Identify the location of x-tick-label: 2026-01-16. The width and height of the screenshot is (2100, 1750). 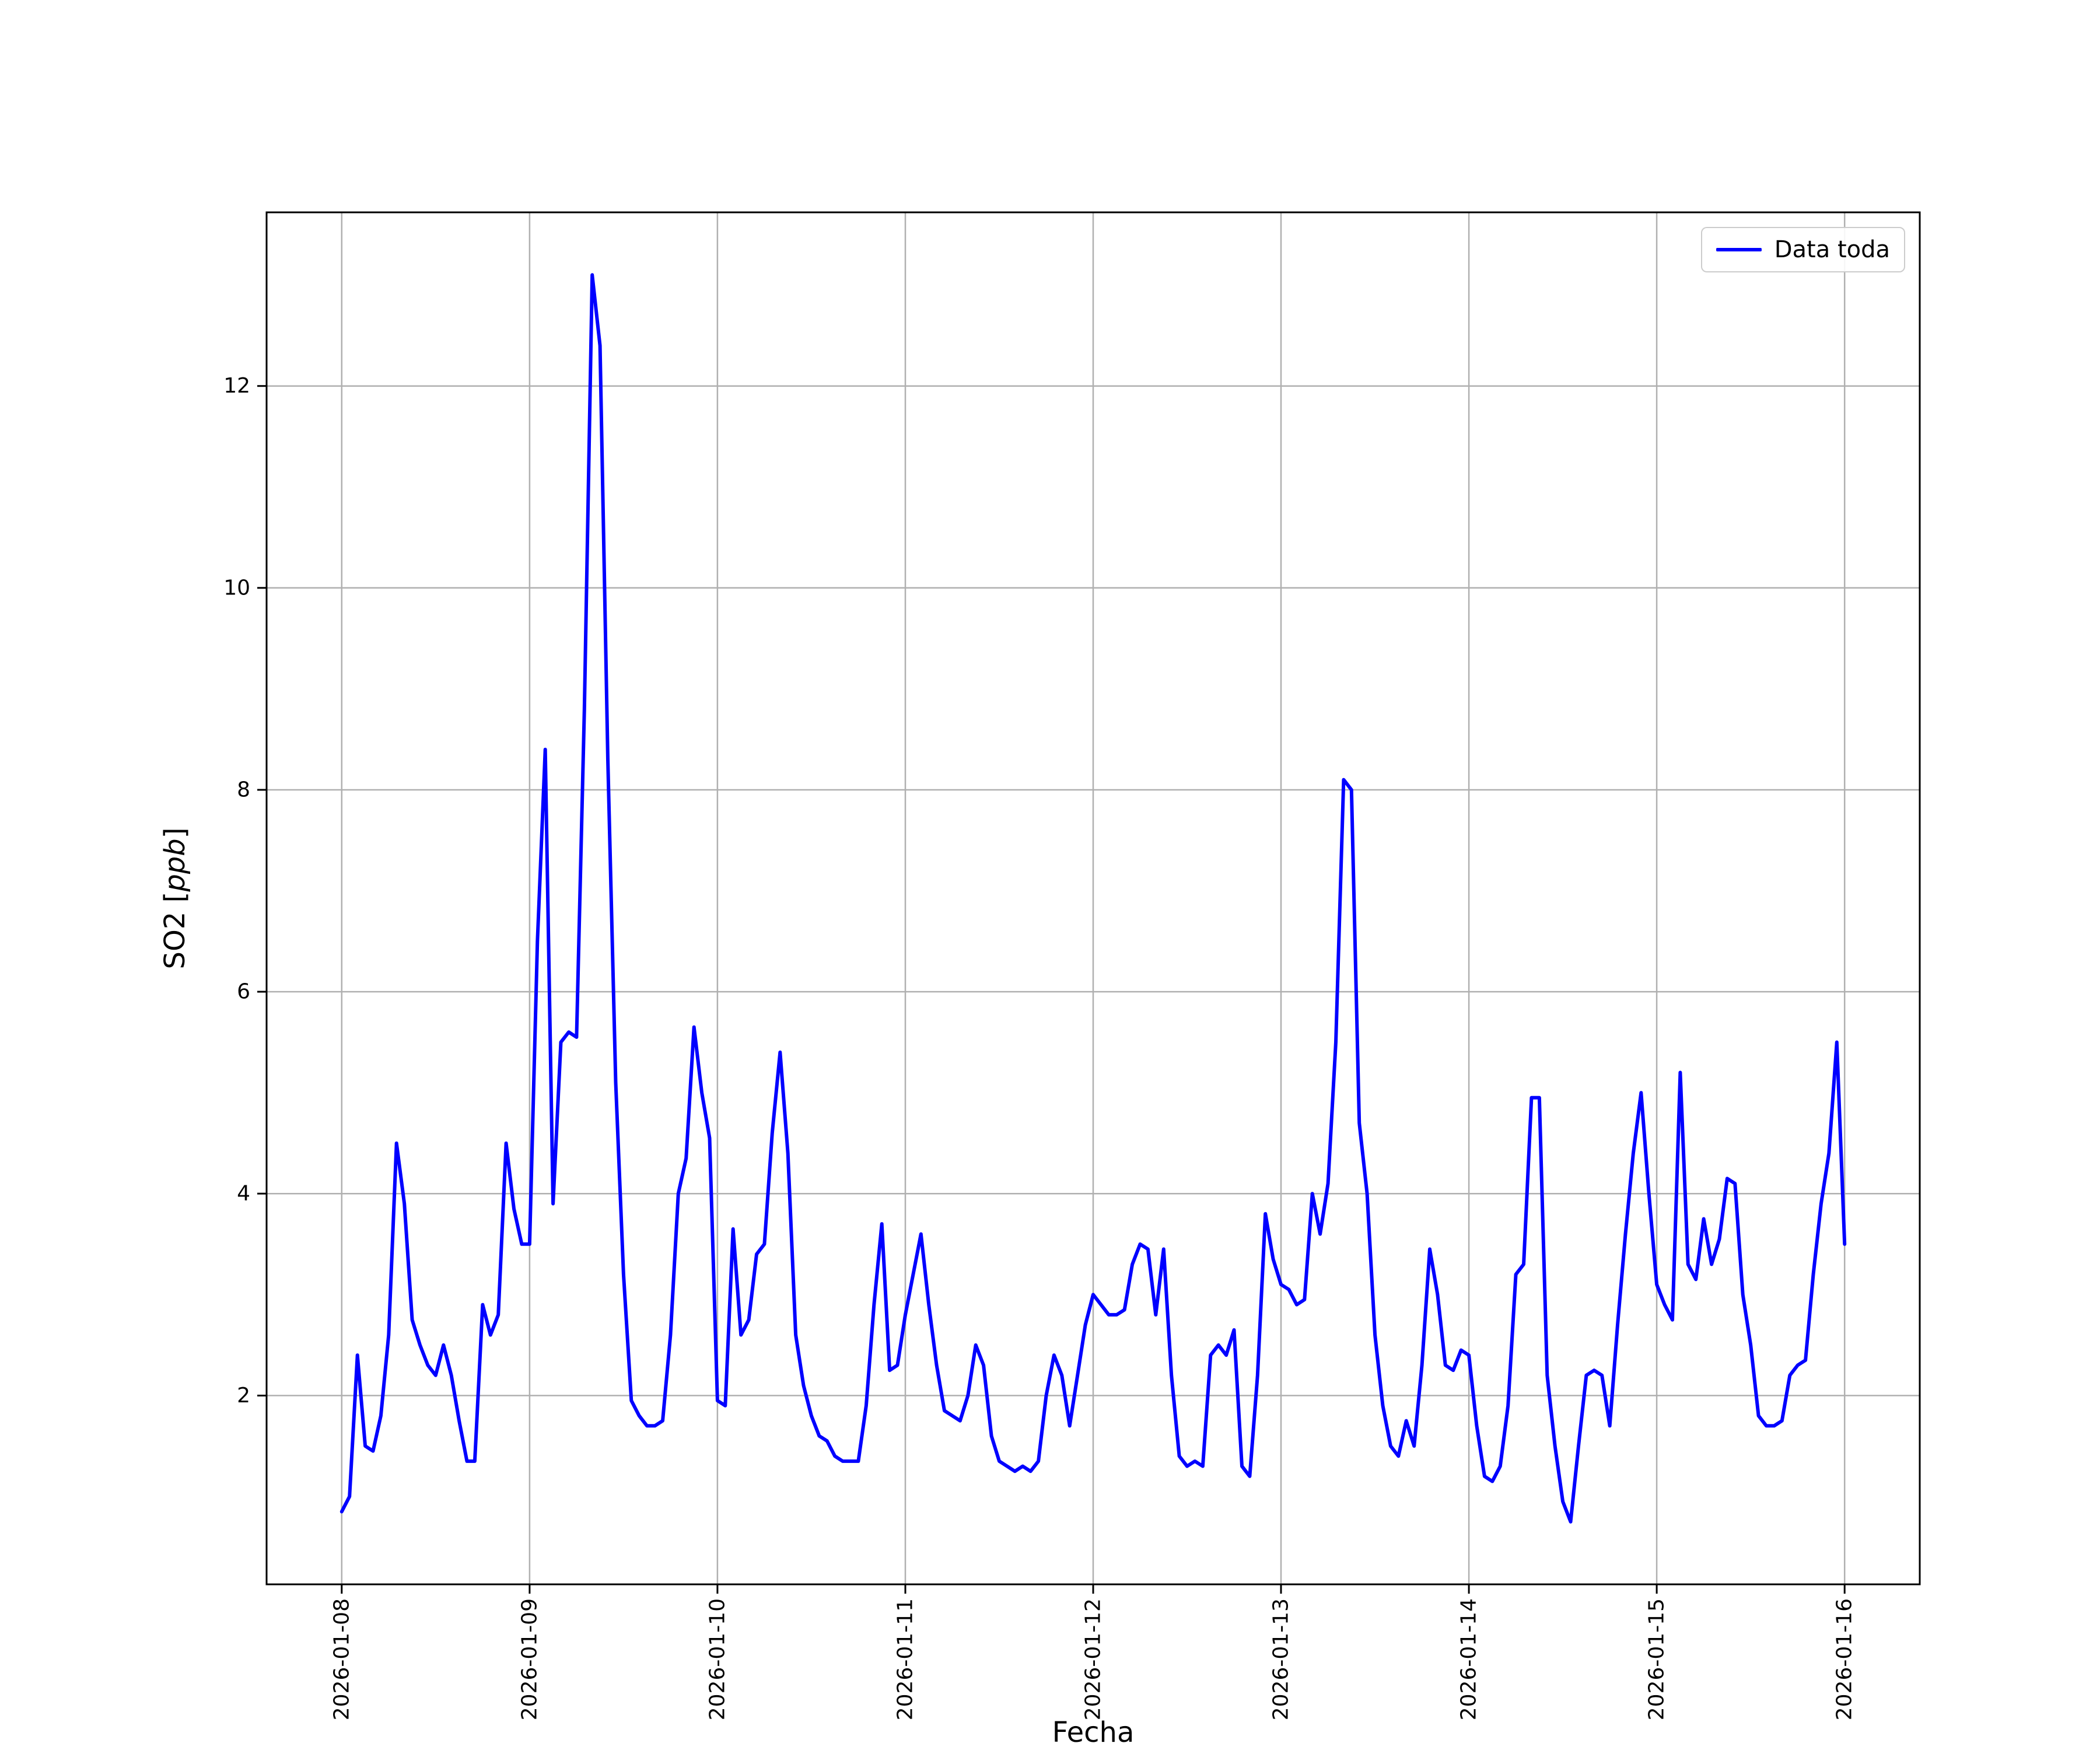
(1845, 1659).